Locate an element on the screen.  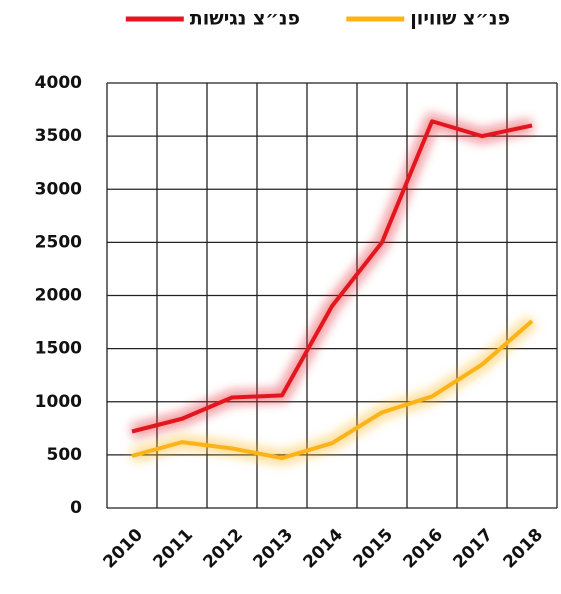
x-tick-label: 2016 is located at coordinates (423, 549).